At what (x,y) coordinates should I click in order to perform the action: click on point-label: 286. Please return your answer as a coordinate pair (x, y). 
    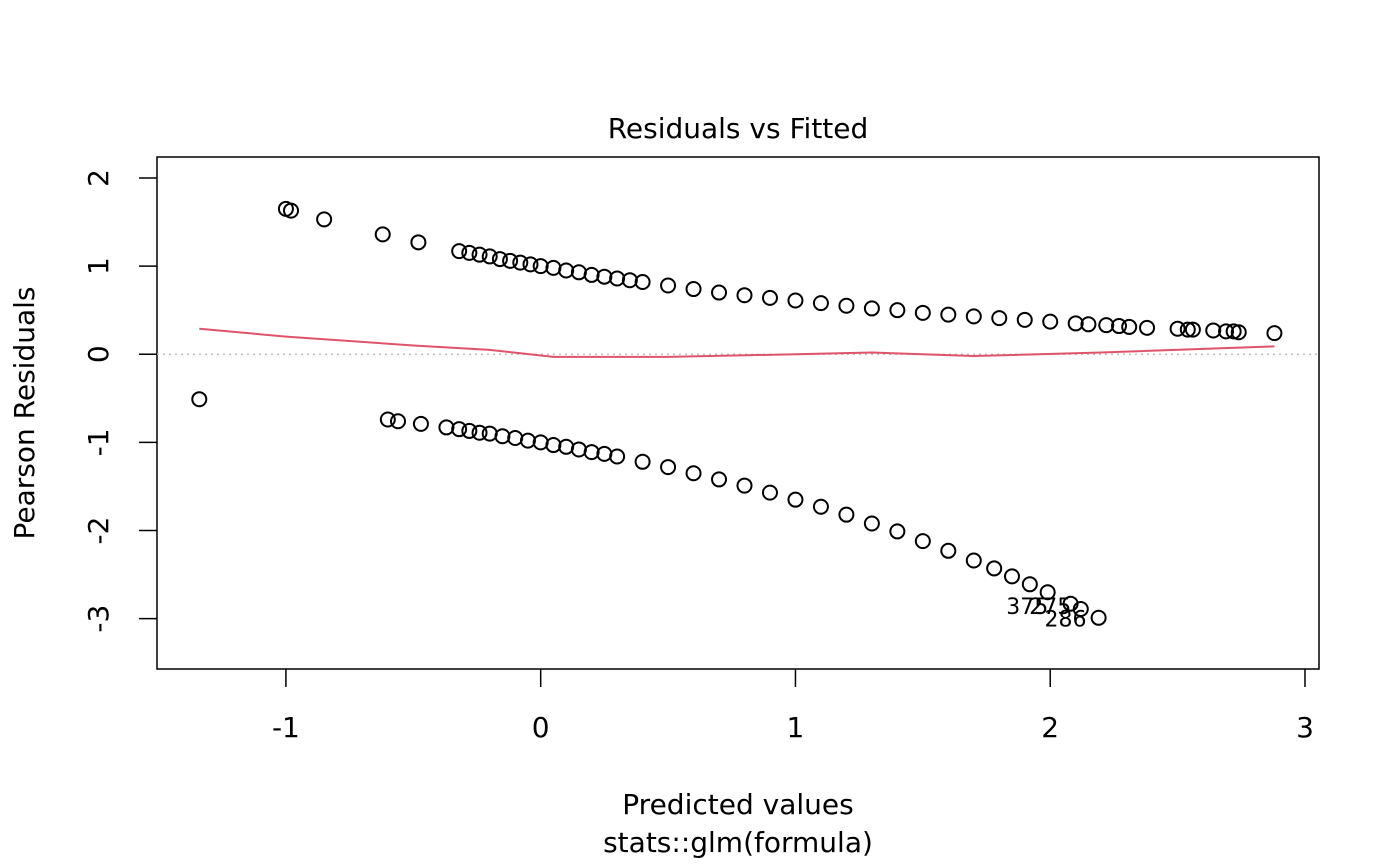
    Looking at the image, I should click on (1066, 619).